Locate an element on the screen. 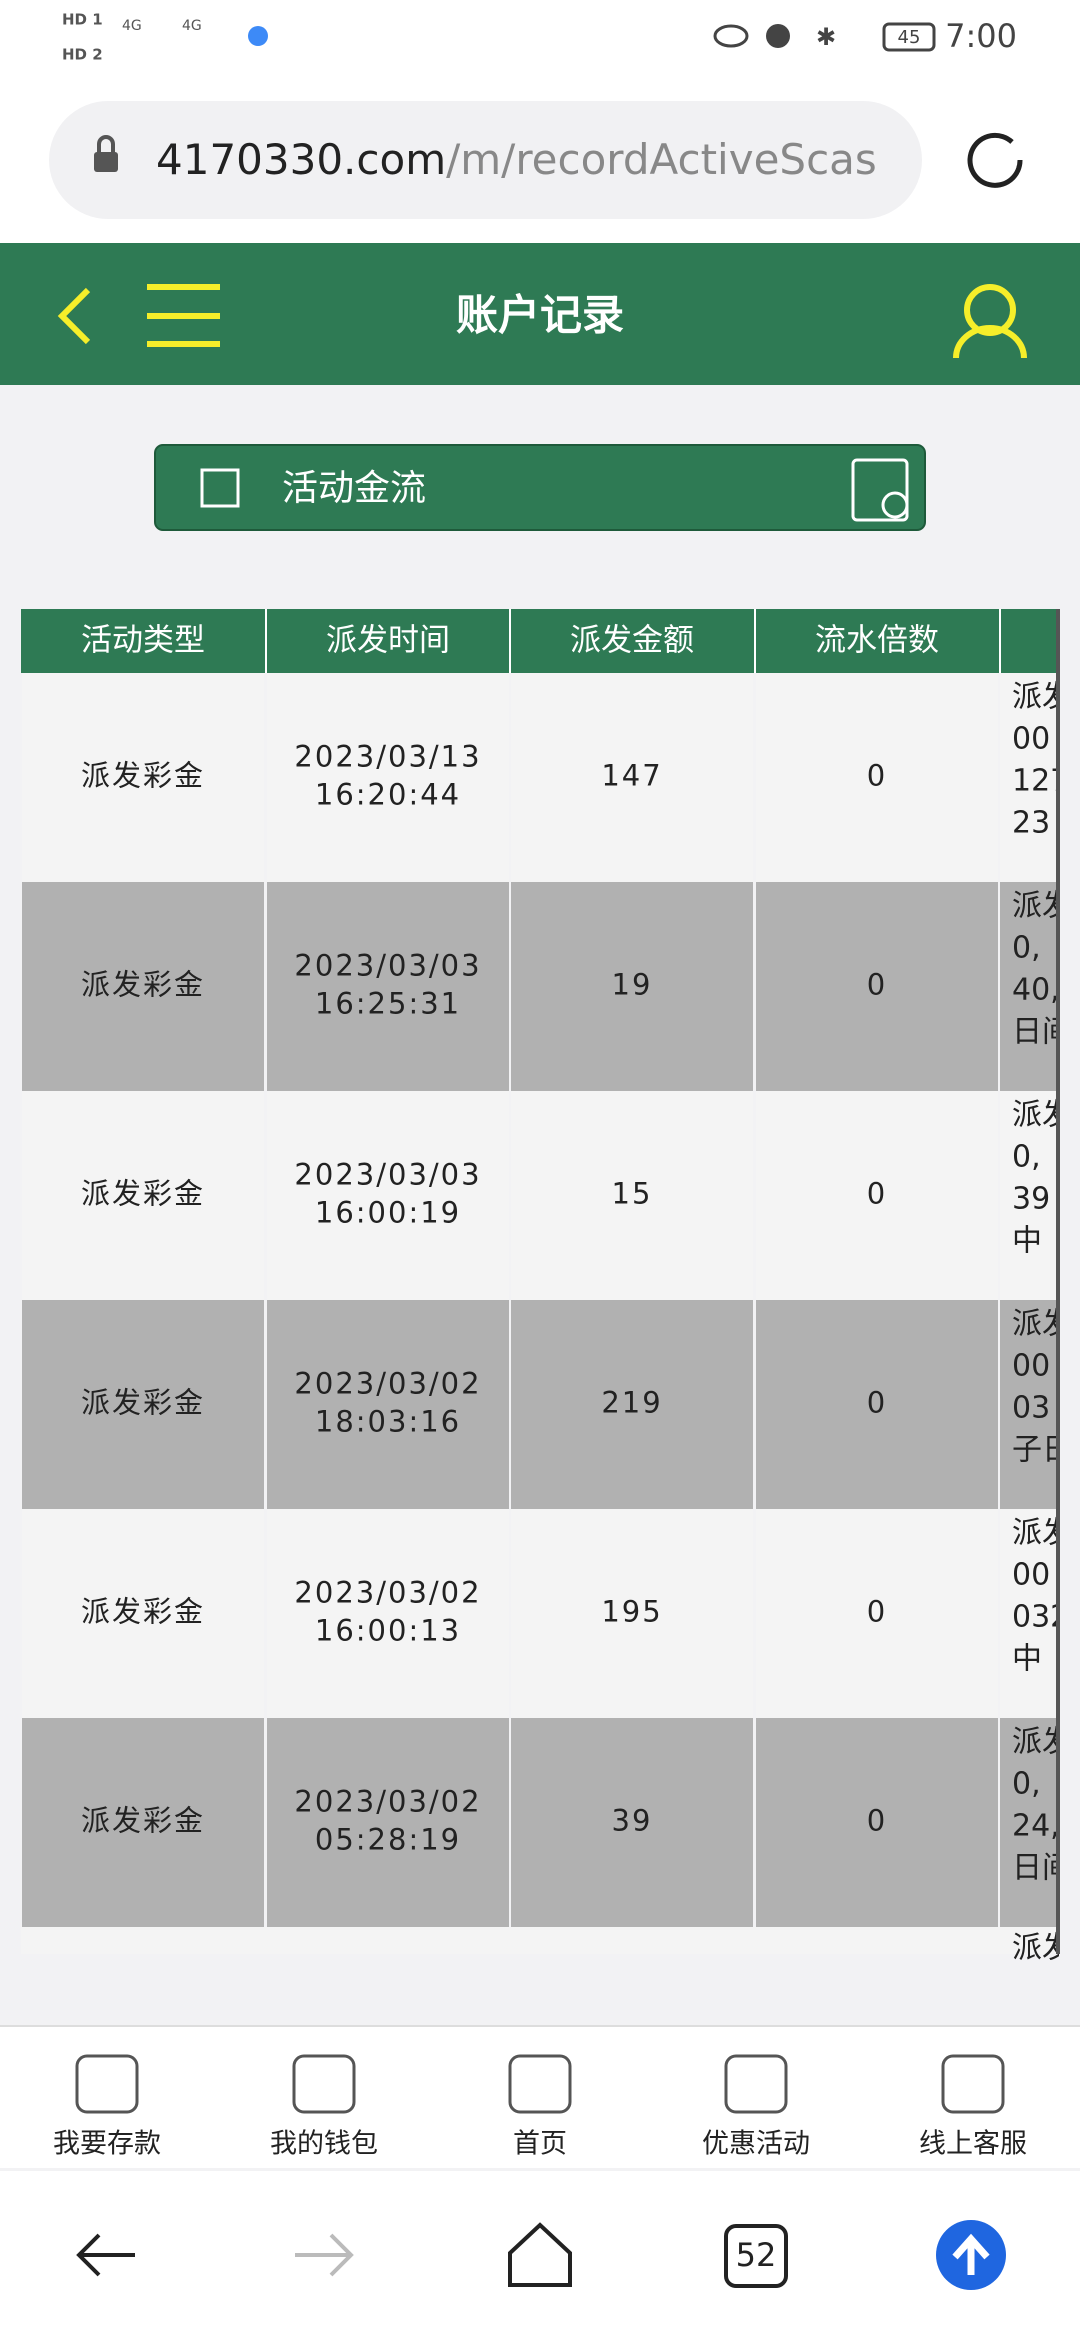  cell-text: 16:25:31 is located at coordinates (388, 1004).